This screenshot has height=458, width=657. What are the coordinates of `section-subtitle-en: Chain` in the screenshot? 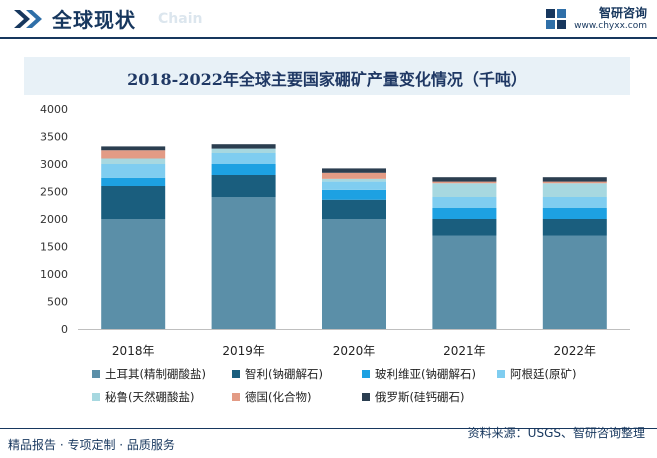 It's located at (180, 19).